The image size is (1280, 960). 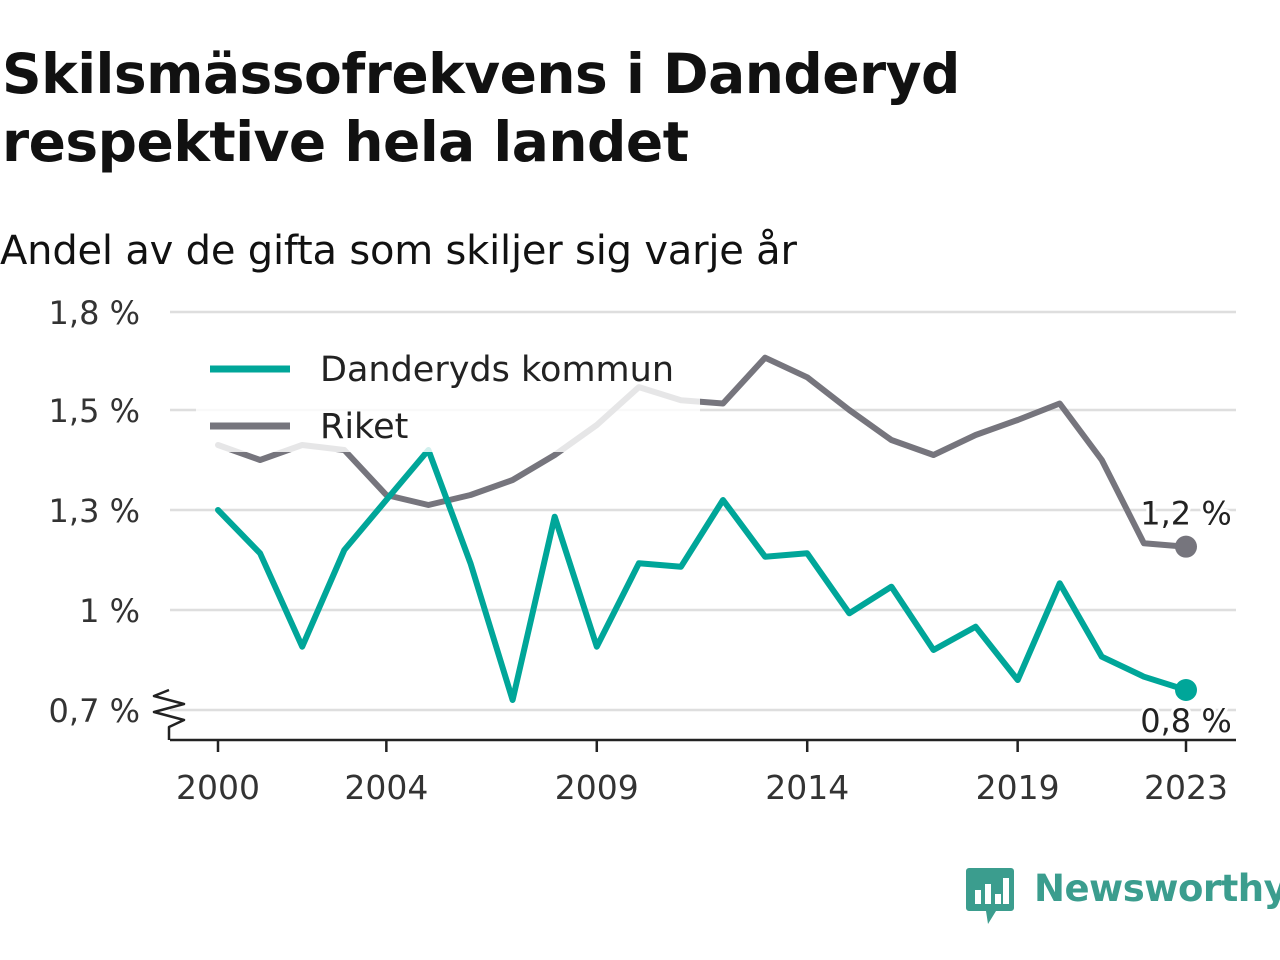 I want to click on y-tick-label: 1 %, so click(x=109, y=611).